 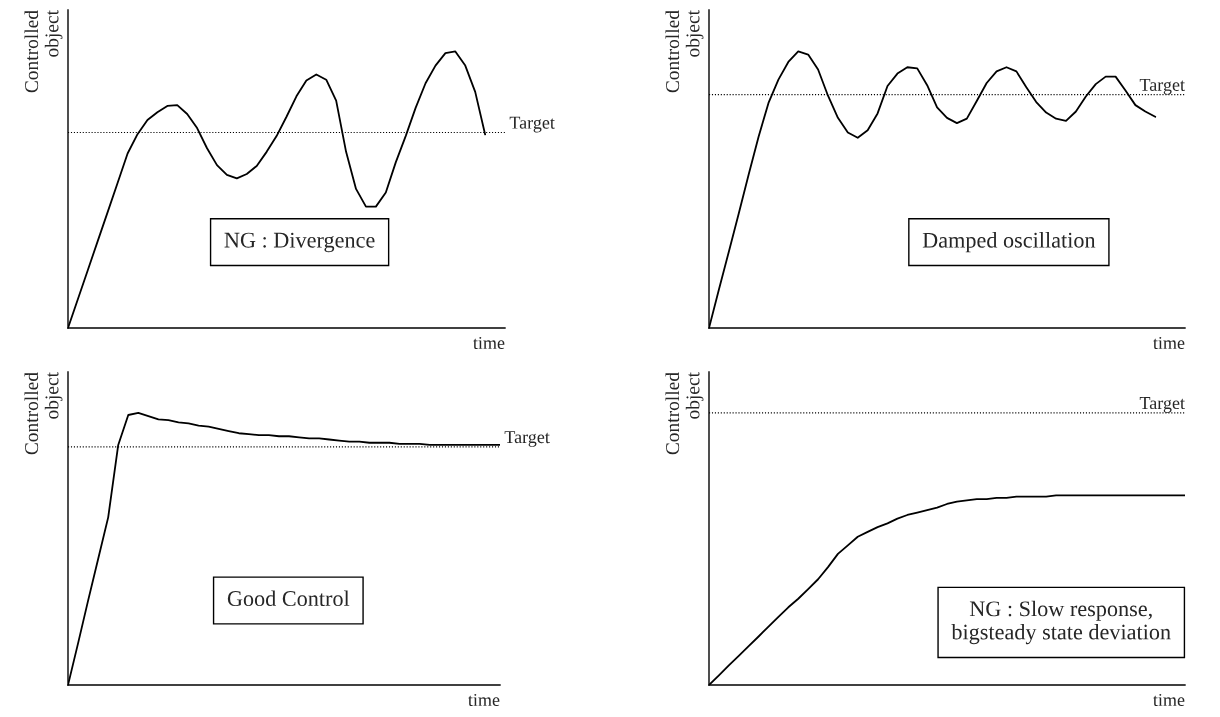 I want to click on annotation: Good Control, so click(x=288, y=598).